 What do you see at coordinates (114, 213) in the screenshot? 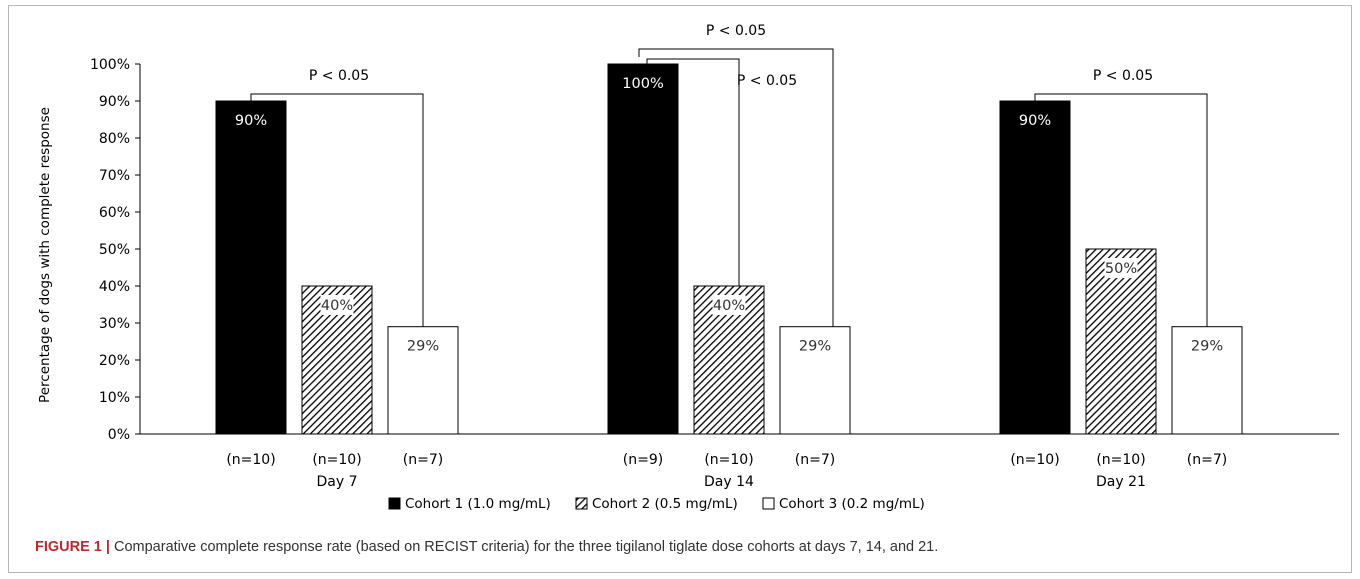
I see `y-tick-label: 60%` at bounding box center [114, 213].